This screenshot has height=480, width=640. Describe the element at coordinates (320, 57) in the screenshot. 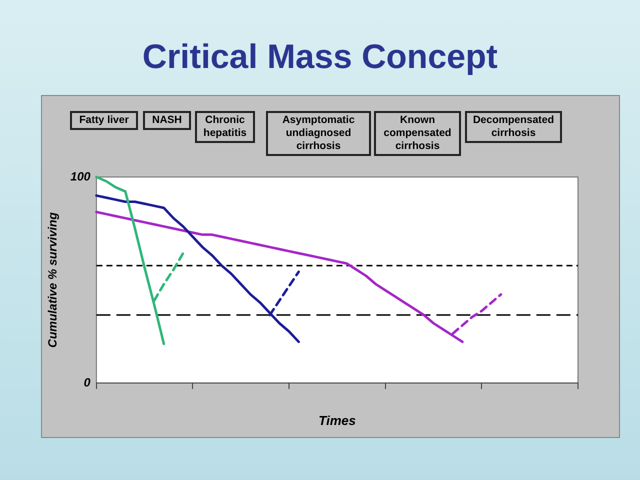

I see `chart-title: Critical Mass Concept` at that location.